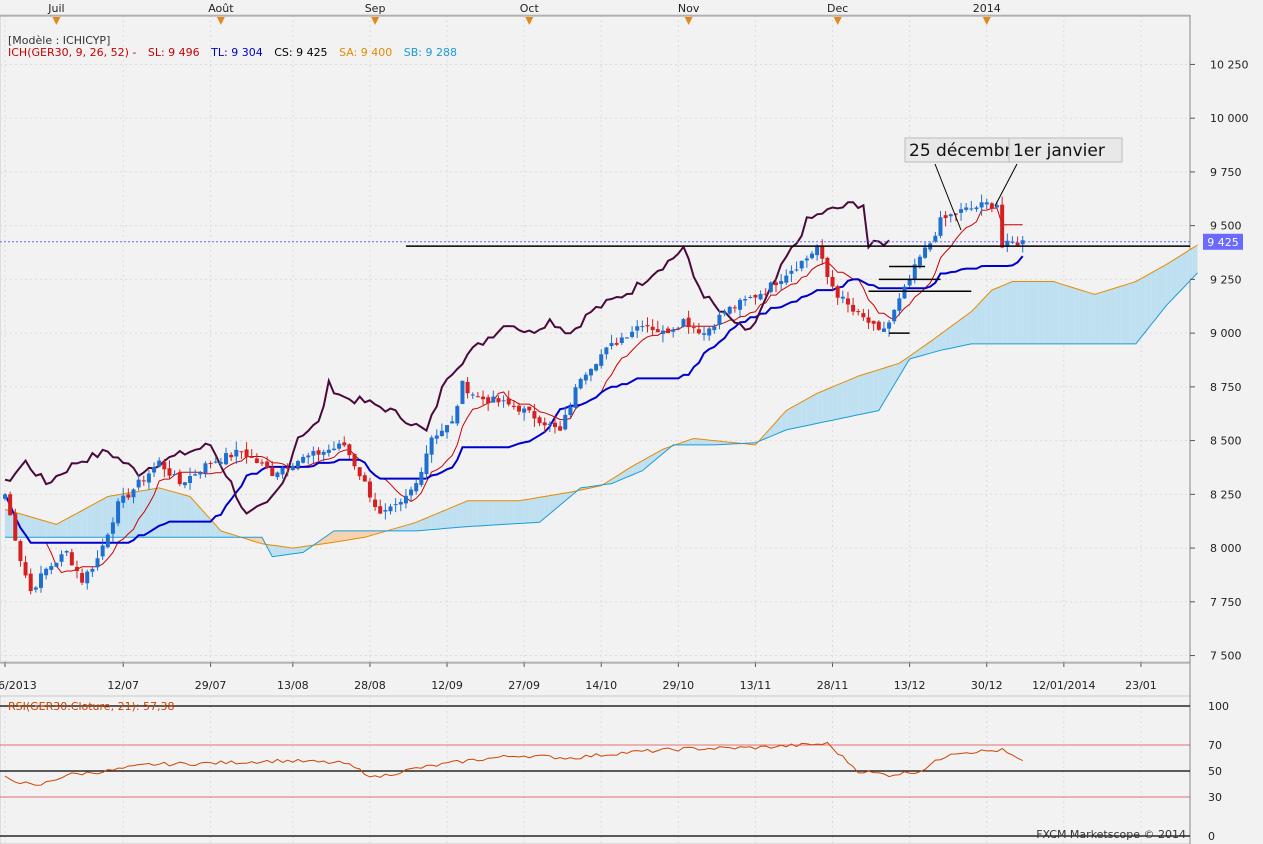 The height and width of the screenshot is (844, 1263). Describe the element at coordinates (55, 8) in the screenshot. I see `month-label: Juil` at that location.